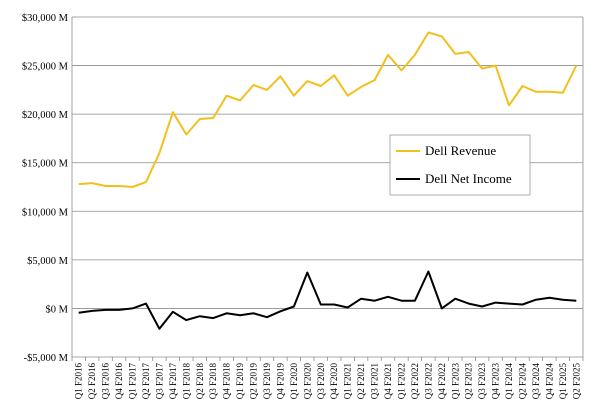 The width and height of the screenshot is (597, 418). What do you see at coordinates (536, 381) in the screenshot?
I see `x-tick-label: Q3 F2024` at bounding box center [536, 381].